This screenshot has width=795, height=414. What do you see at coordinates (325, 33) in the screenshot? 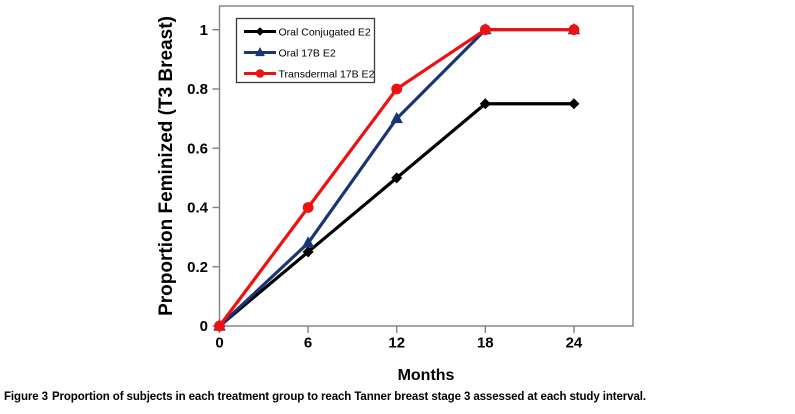
I see `legend-item-label: Oral Conjugated E2` at bounding box center [325, 33].